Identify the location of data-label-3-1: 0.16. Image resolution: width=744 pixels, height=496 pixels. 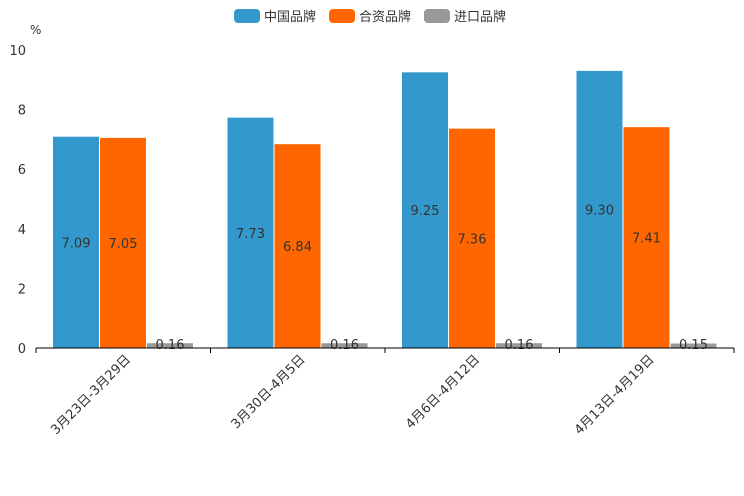
(170, 345).